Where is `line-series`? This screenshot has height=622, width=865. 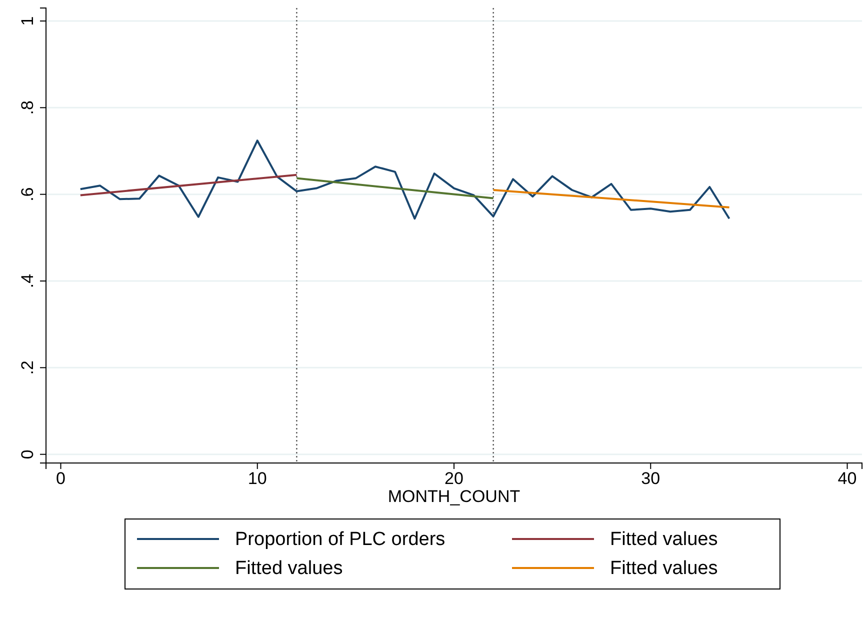
line-series is located at coordinates (404, 180).